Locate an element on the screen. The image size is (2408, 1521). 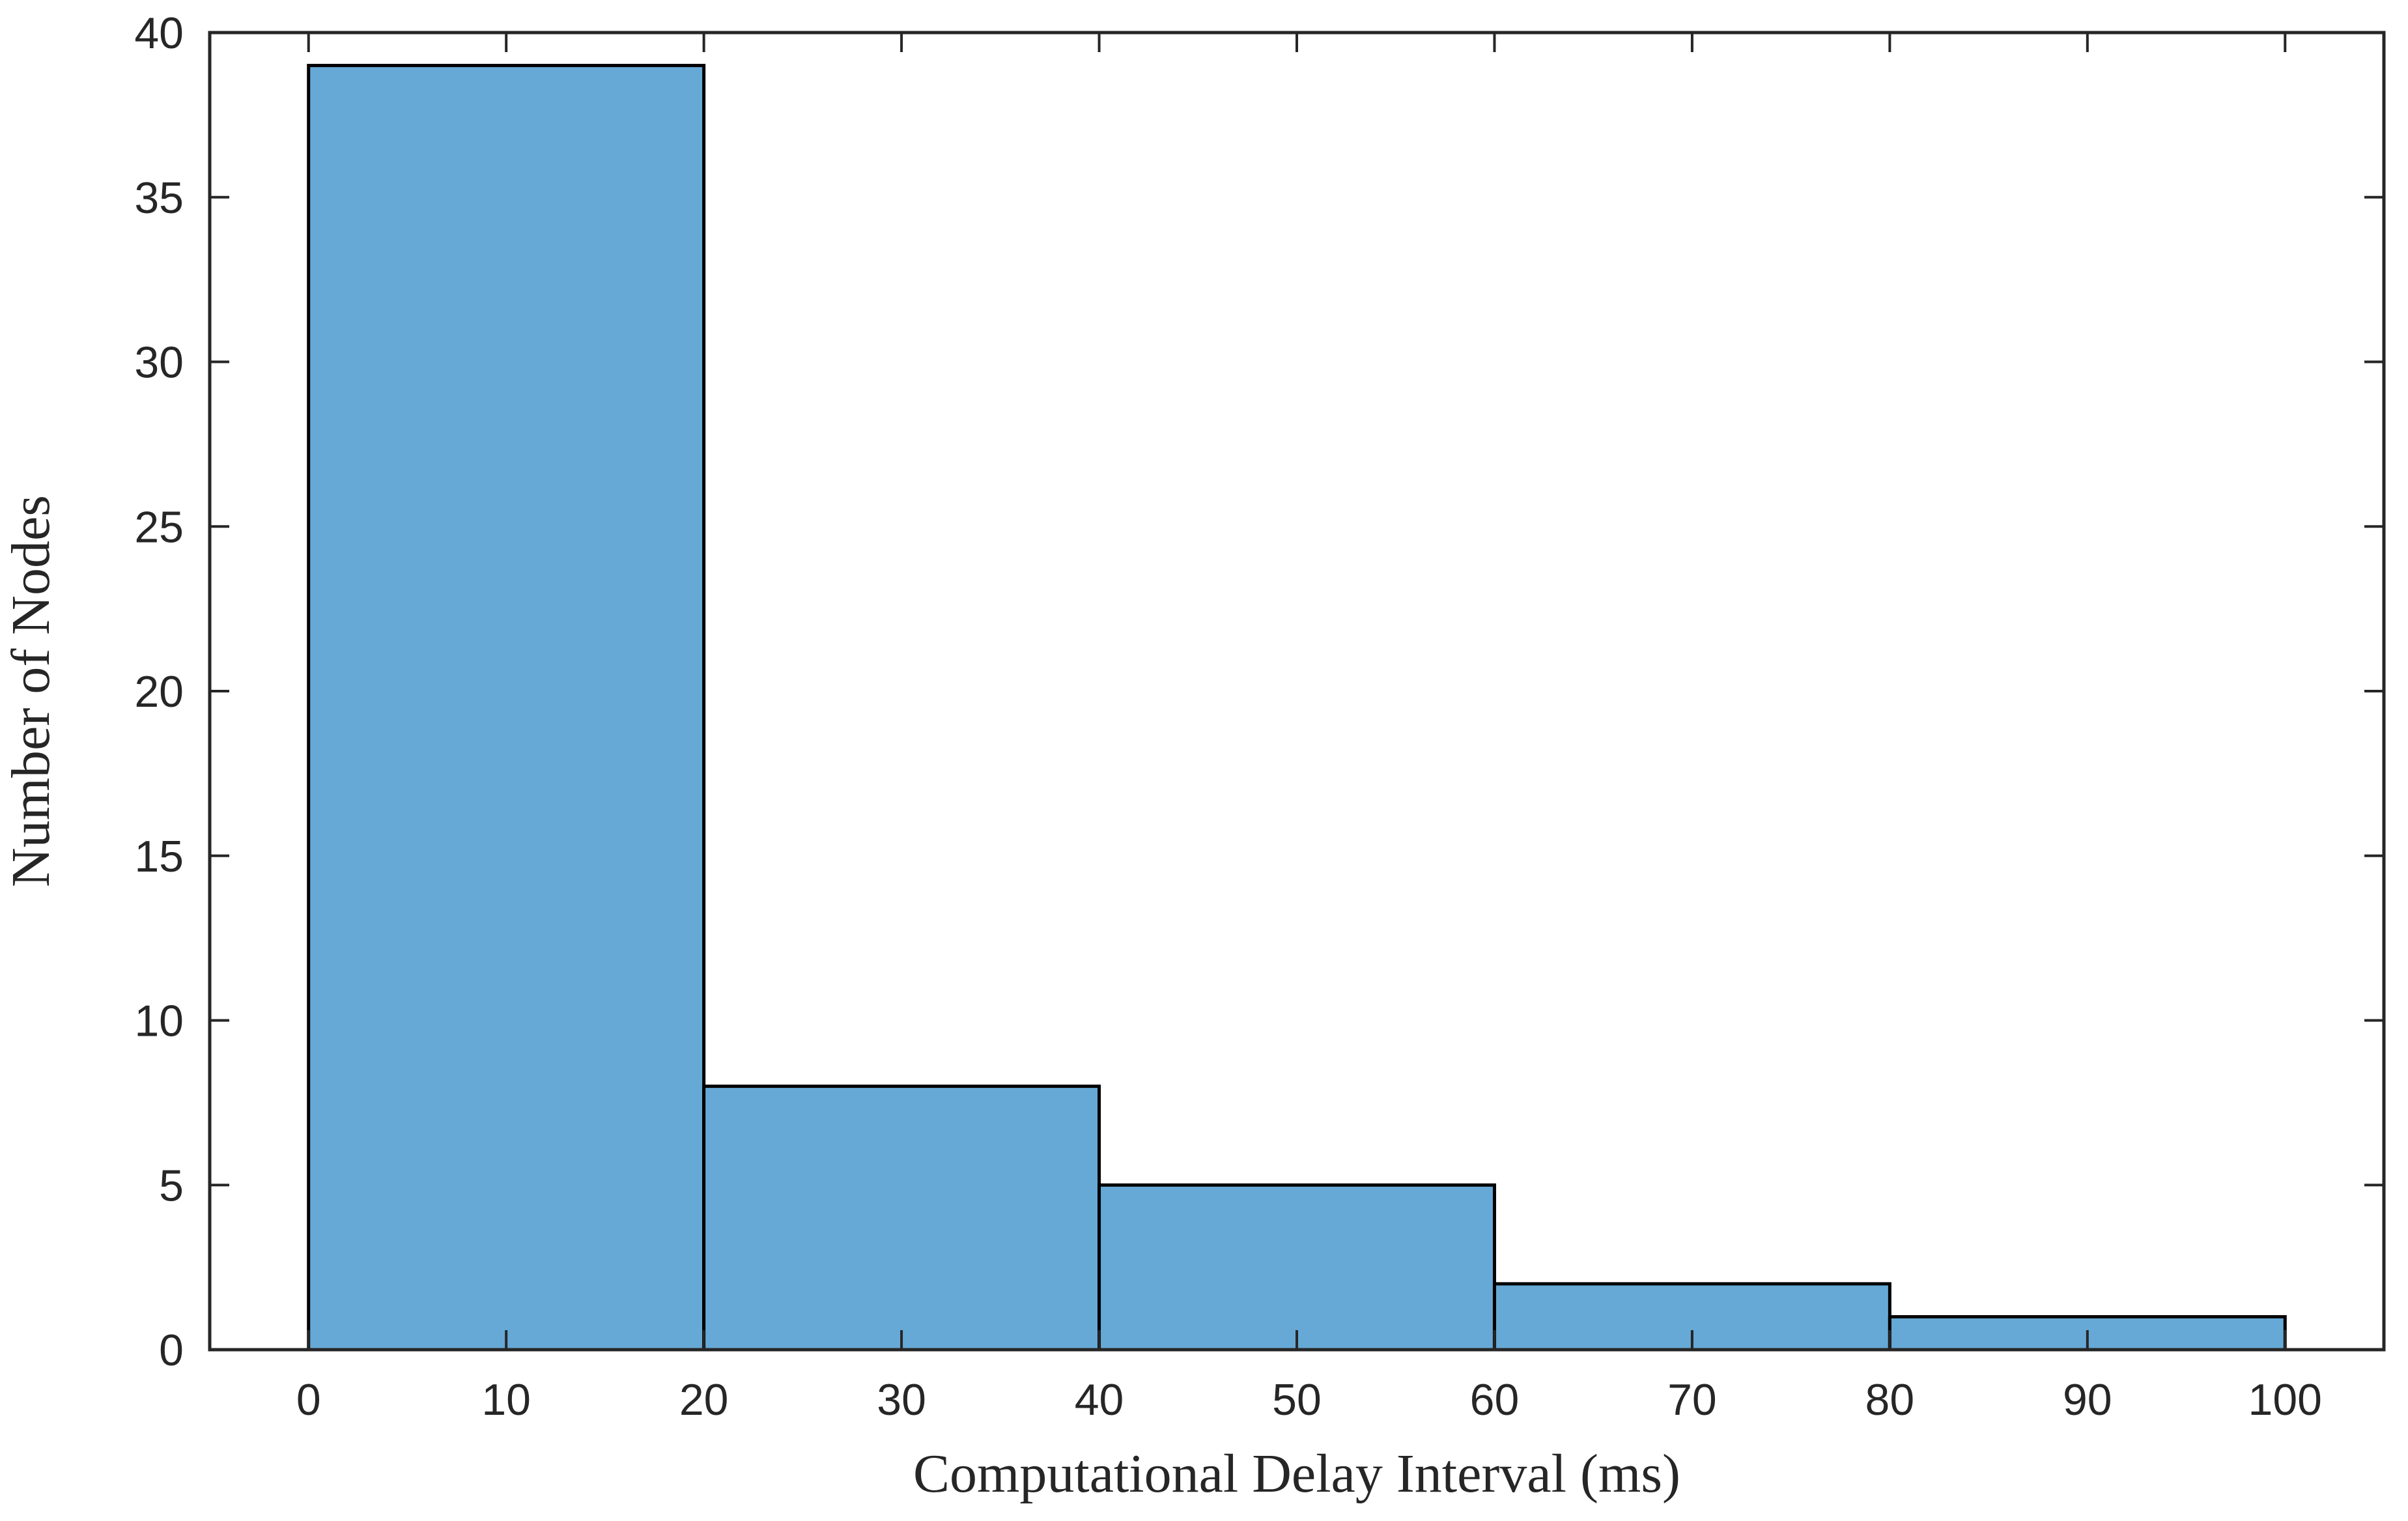
y-tick-label-20: 20 is located at coordinates (159, 692).